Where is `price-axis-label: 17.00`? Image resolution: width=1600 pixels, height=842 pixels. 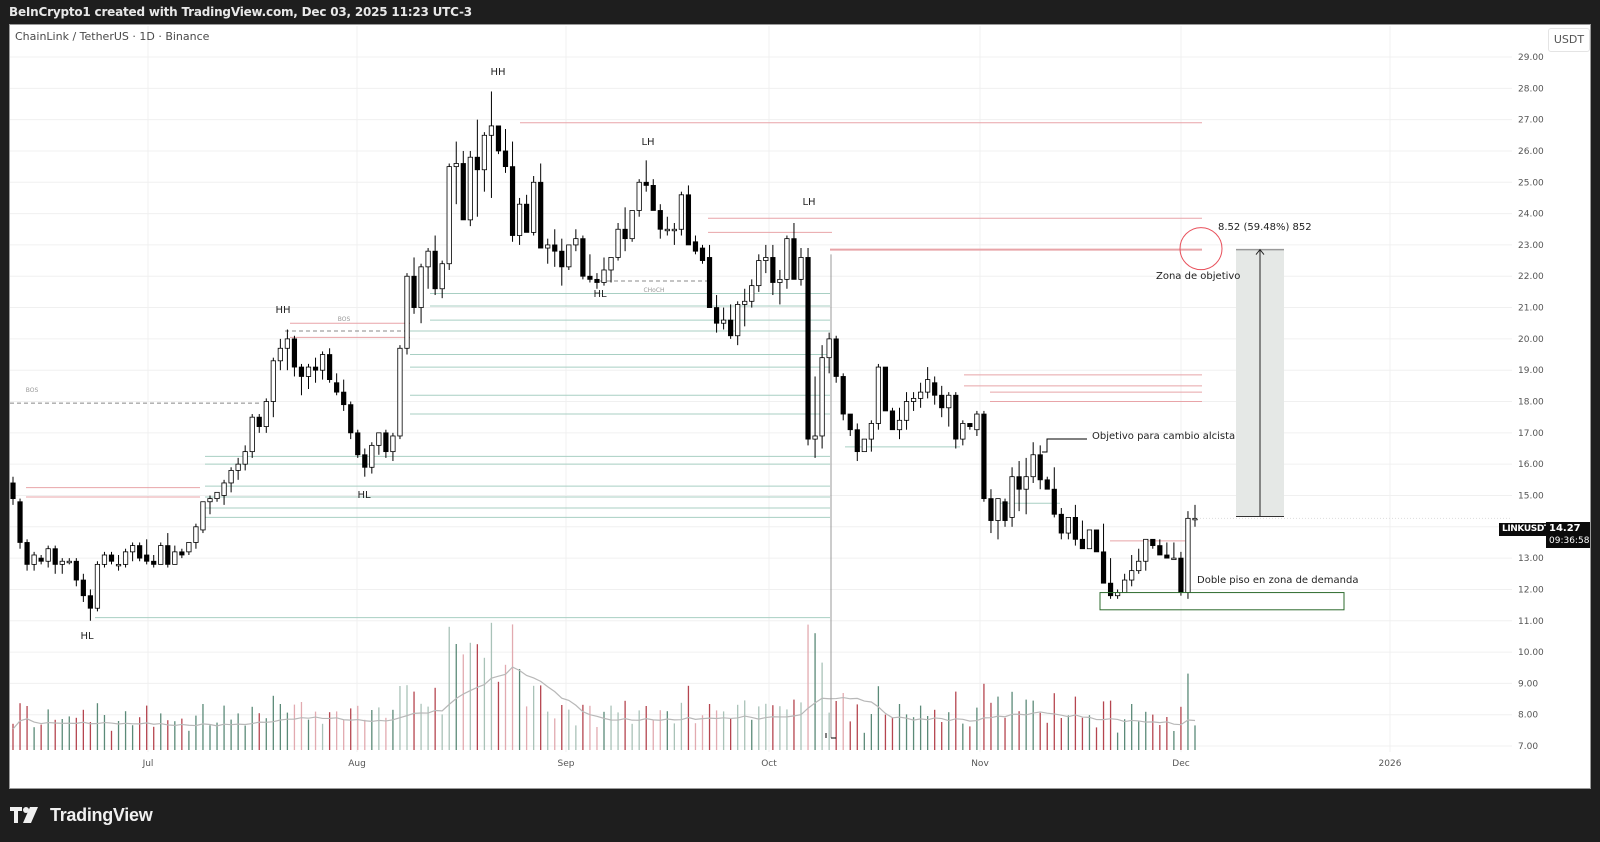
price-axis-label: 17.00 is located at coordinates (1531, 434).